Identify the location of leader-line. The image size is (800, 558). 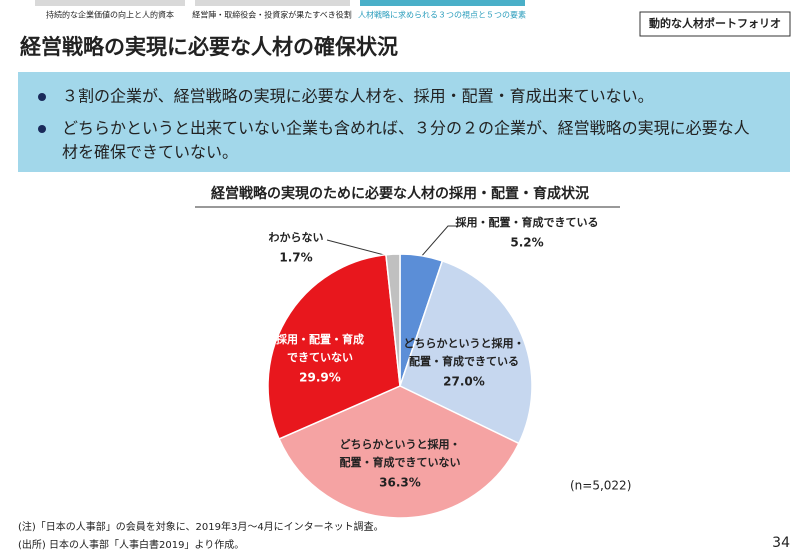
(439, 242).